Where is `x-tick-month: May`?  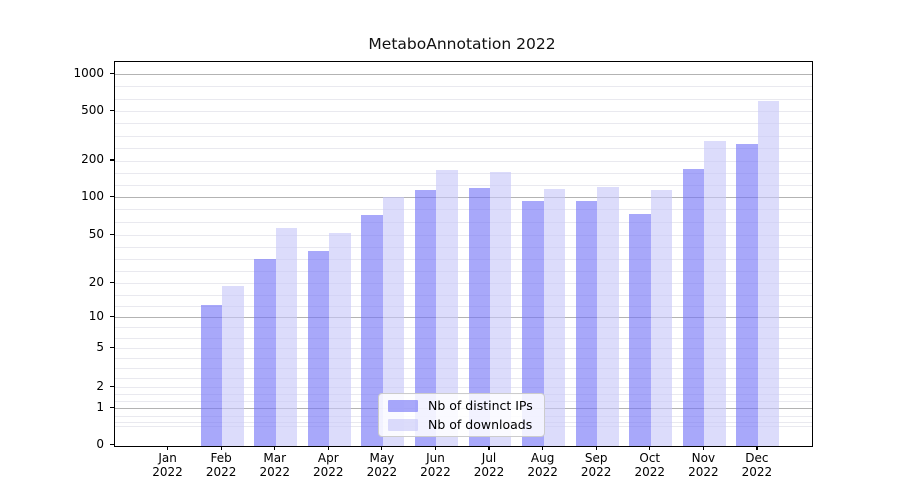
x-tick-month: May is located at coordinates (382, 457).